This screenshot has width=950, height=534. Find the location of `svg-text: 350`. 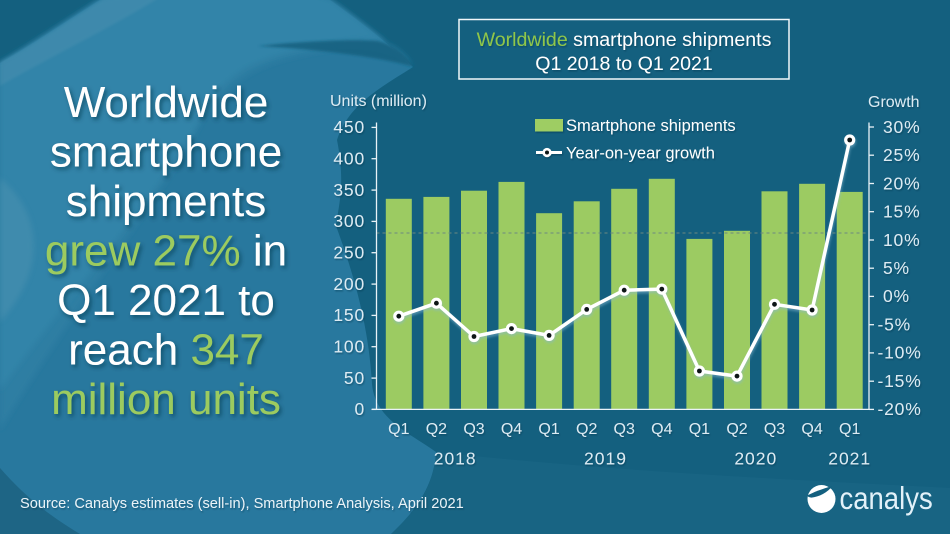

svg-text: 350 is located at coordinates (349, 190).